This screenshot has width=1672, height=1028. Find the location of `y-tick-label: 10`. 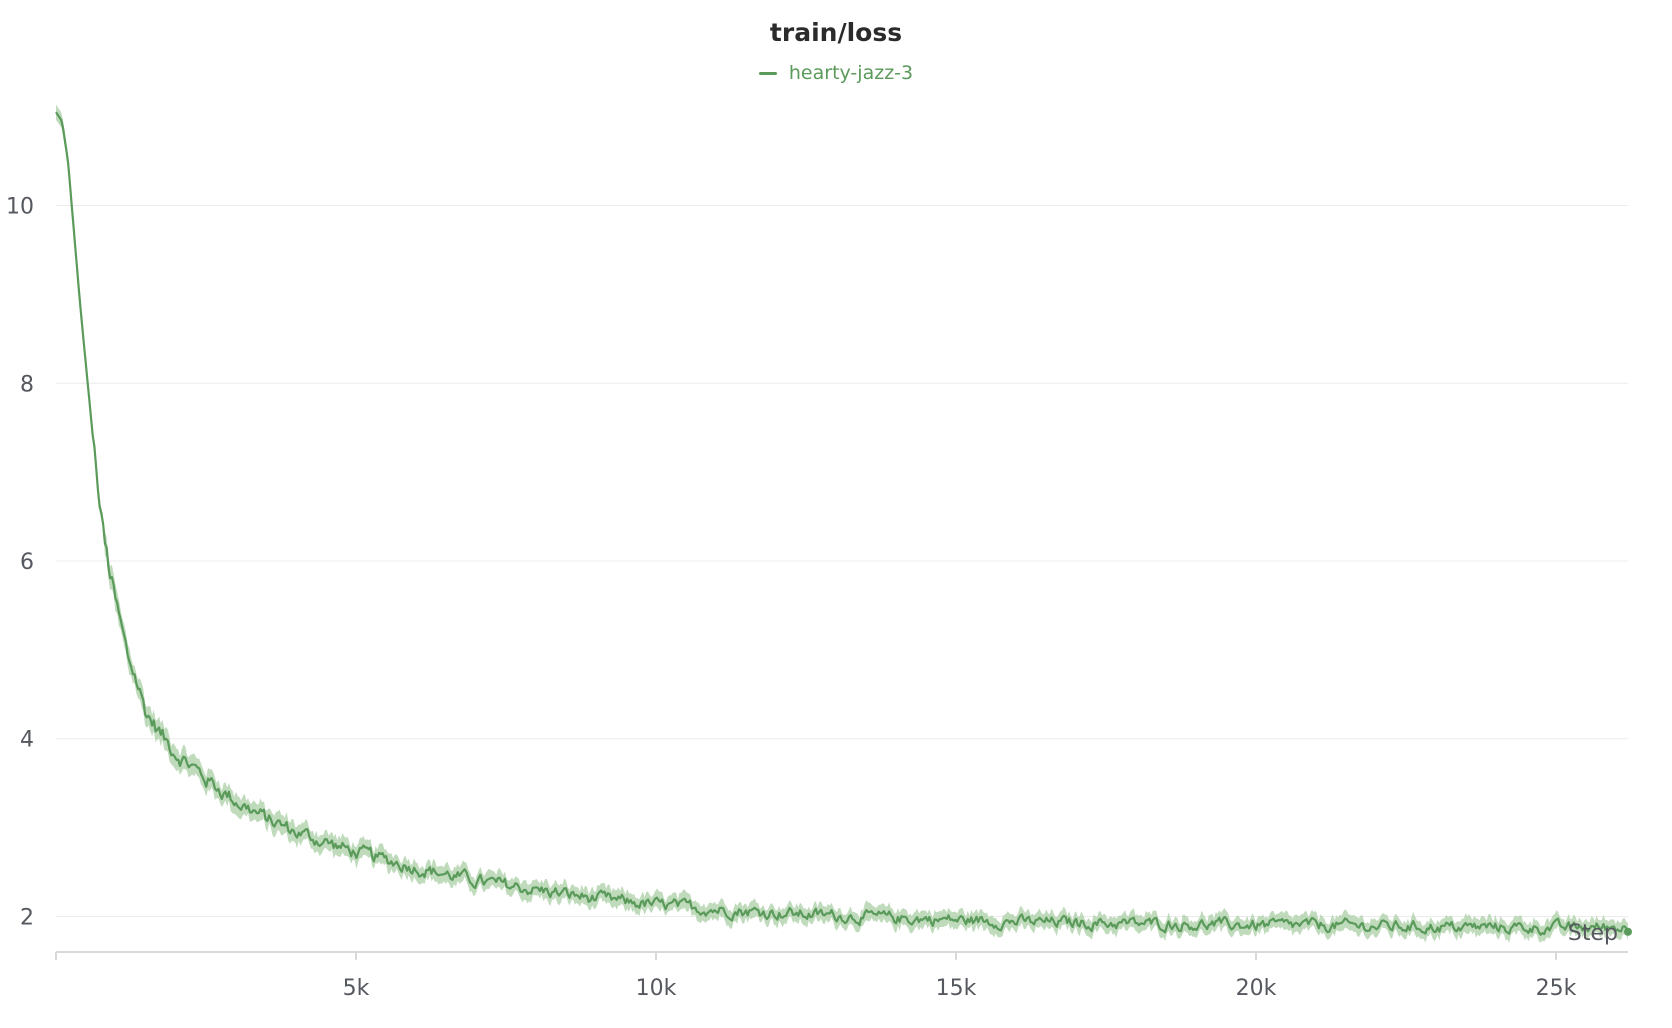

y-tick-label: 10 is located at coordinates (20, 207).